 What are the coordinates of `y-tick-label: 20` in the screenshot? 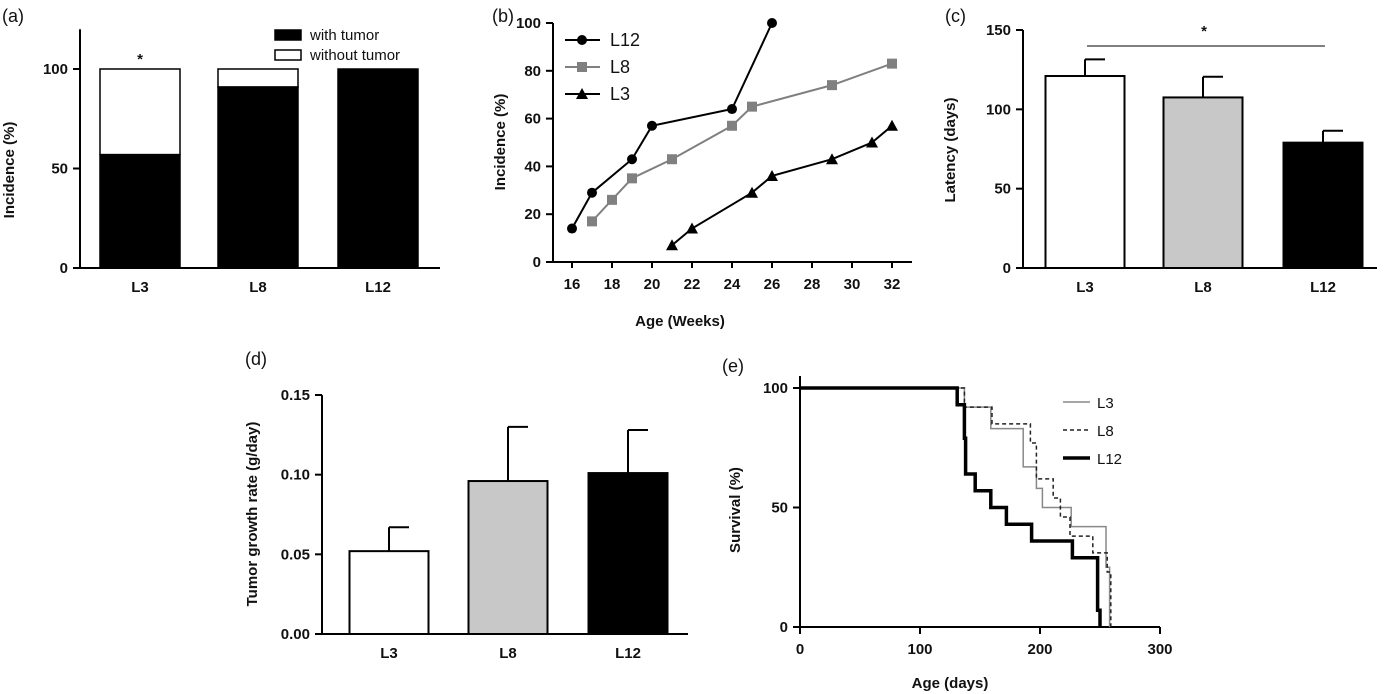 It's located at (532, 214).